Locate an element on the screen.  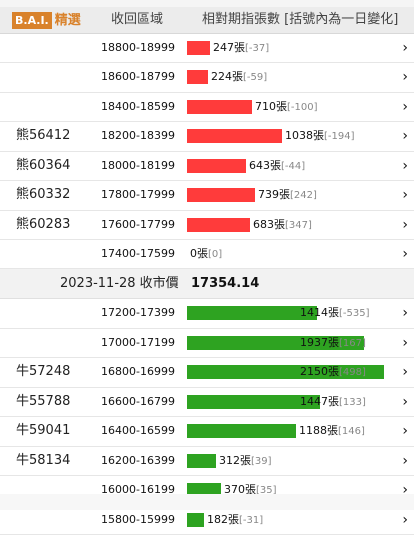
row-value: 1414張[-535] is located at coordinates (335, 313).